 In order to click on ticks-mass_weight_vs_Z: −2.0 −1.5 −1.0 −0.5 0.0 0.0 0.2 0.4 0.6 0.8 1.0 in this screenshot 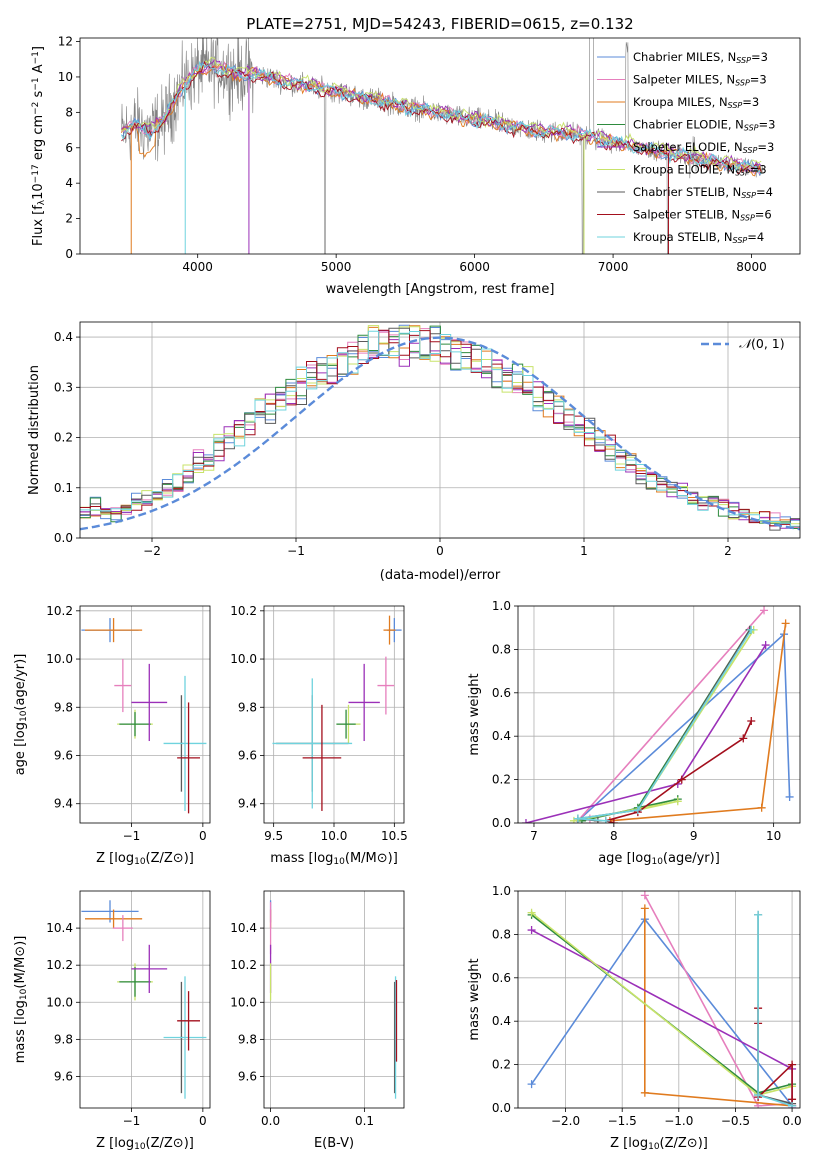, I will do `click(647, 1006)`.